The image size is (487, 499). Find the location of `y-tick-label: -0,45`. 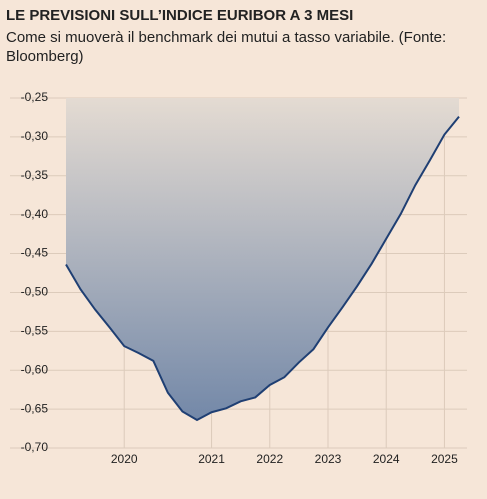

y-tick-label: -0,45 is located at coordinates (35, 253).